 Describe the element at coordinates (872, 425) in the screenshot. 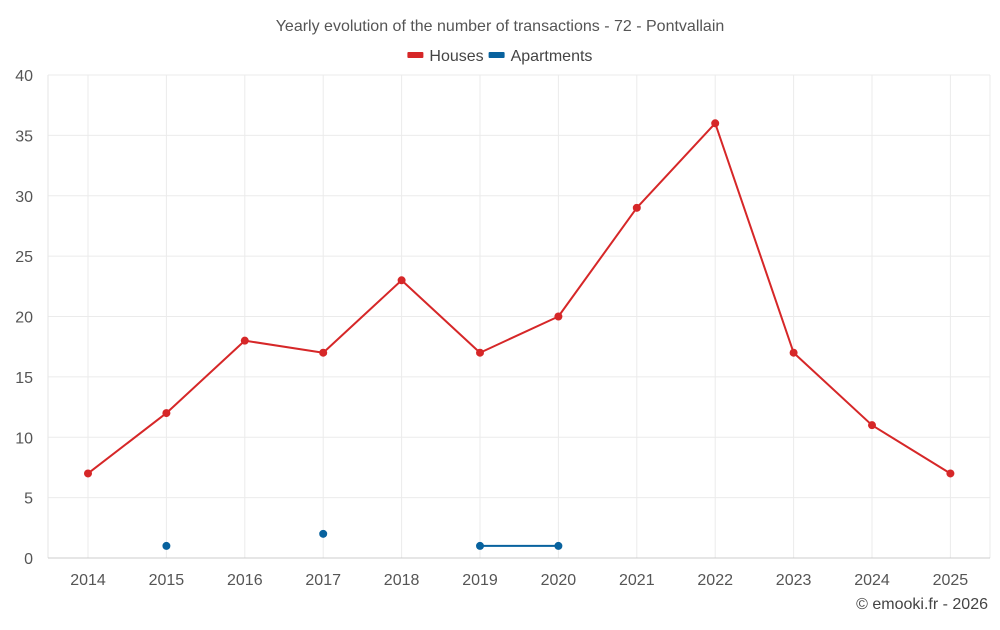

I see `houses-point-2024` at that location.